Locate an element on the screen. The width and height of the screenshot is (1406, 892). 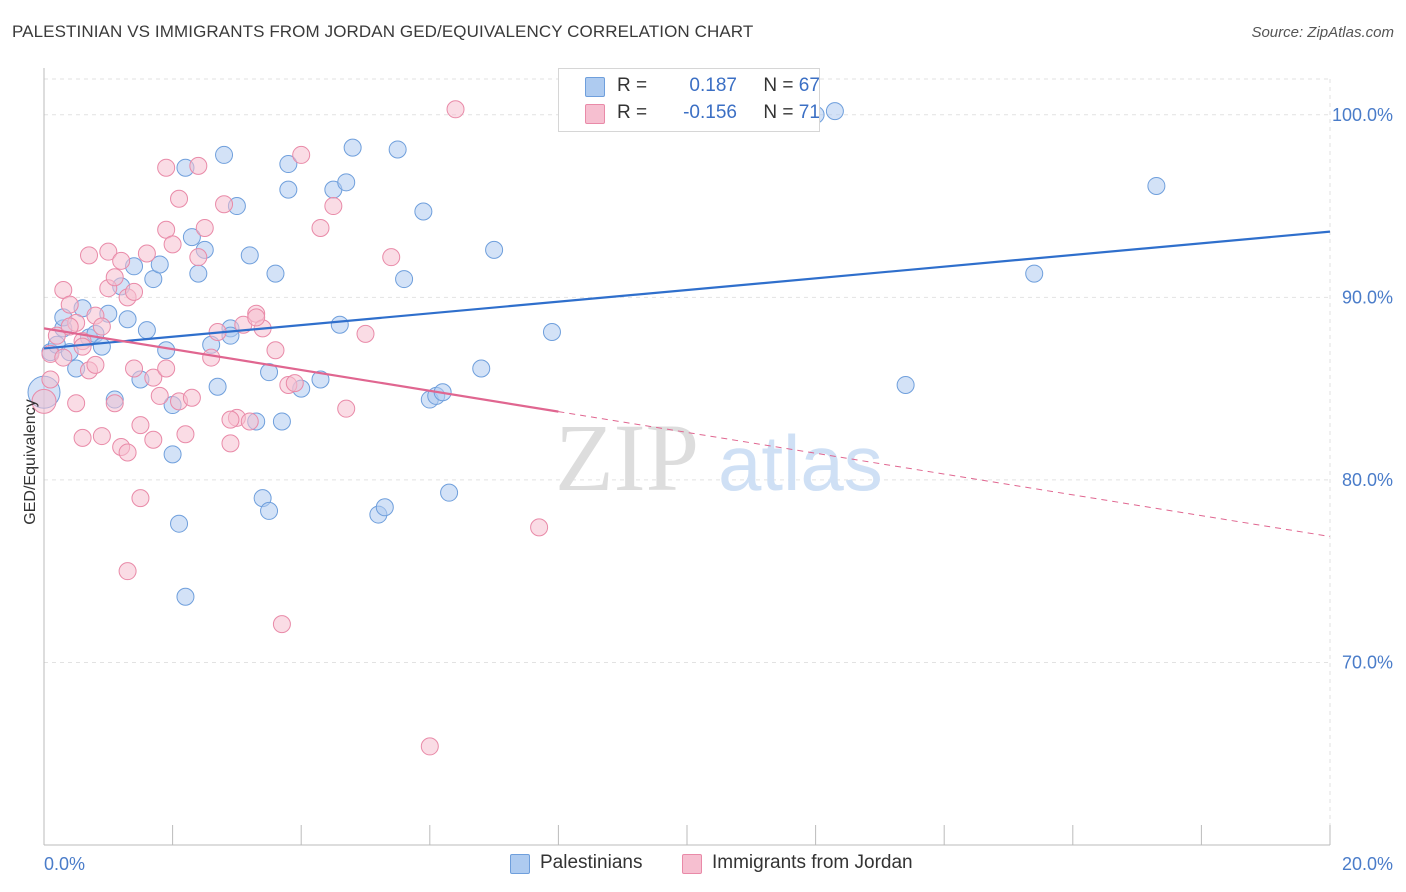
legend-r-value: 0.187 is located at coordinates (713, 85).